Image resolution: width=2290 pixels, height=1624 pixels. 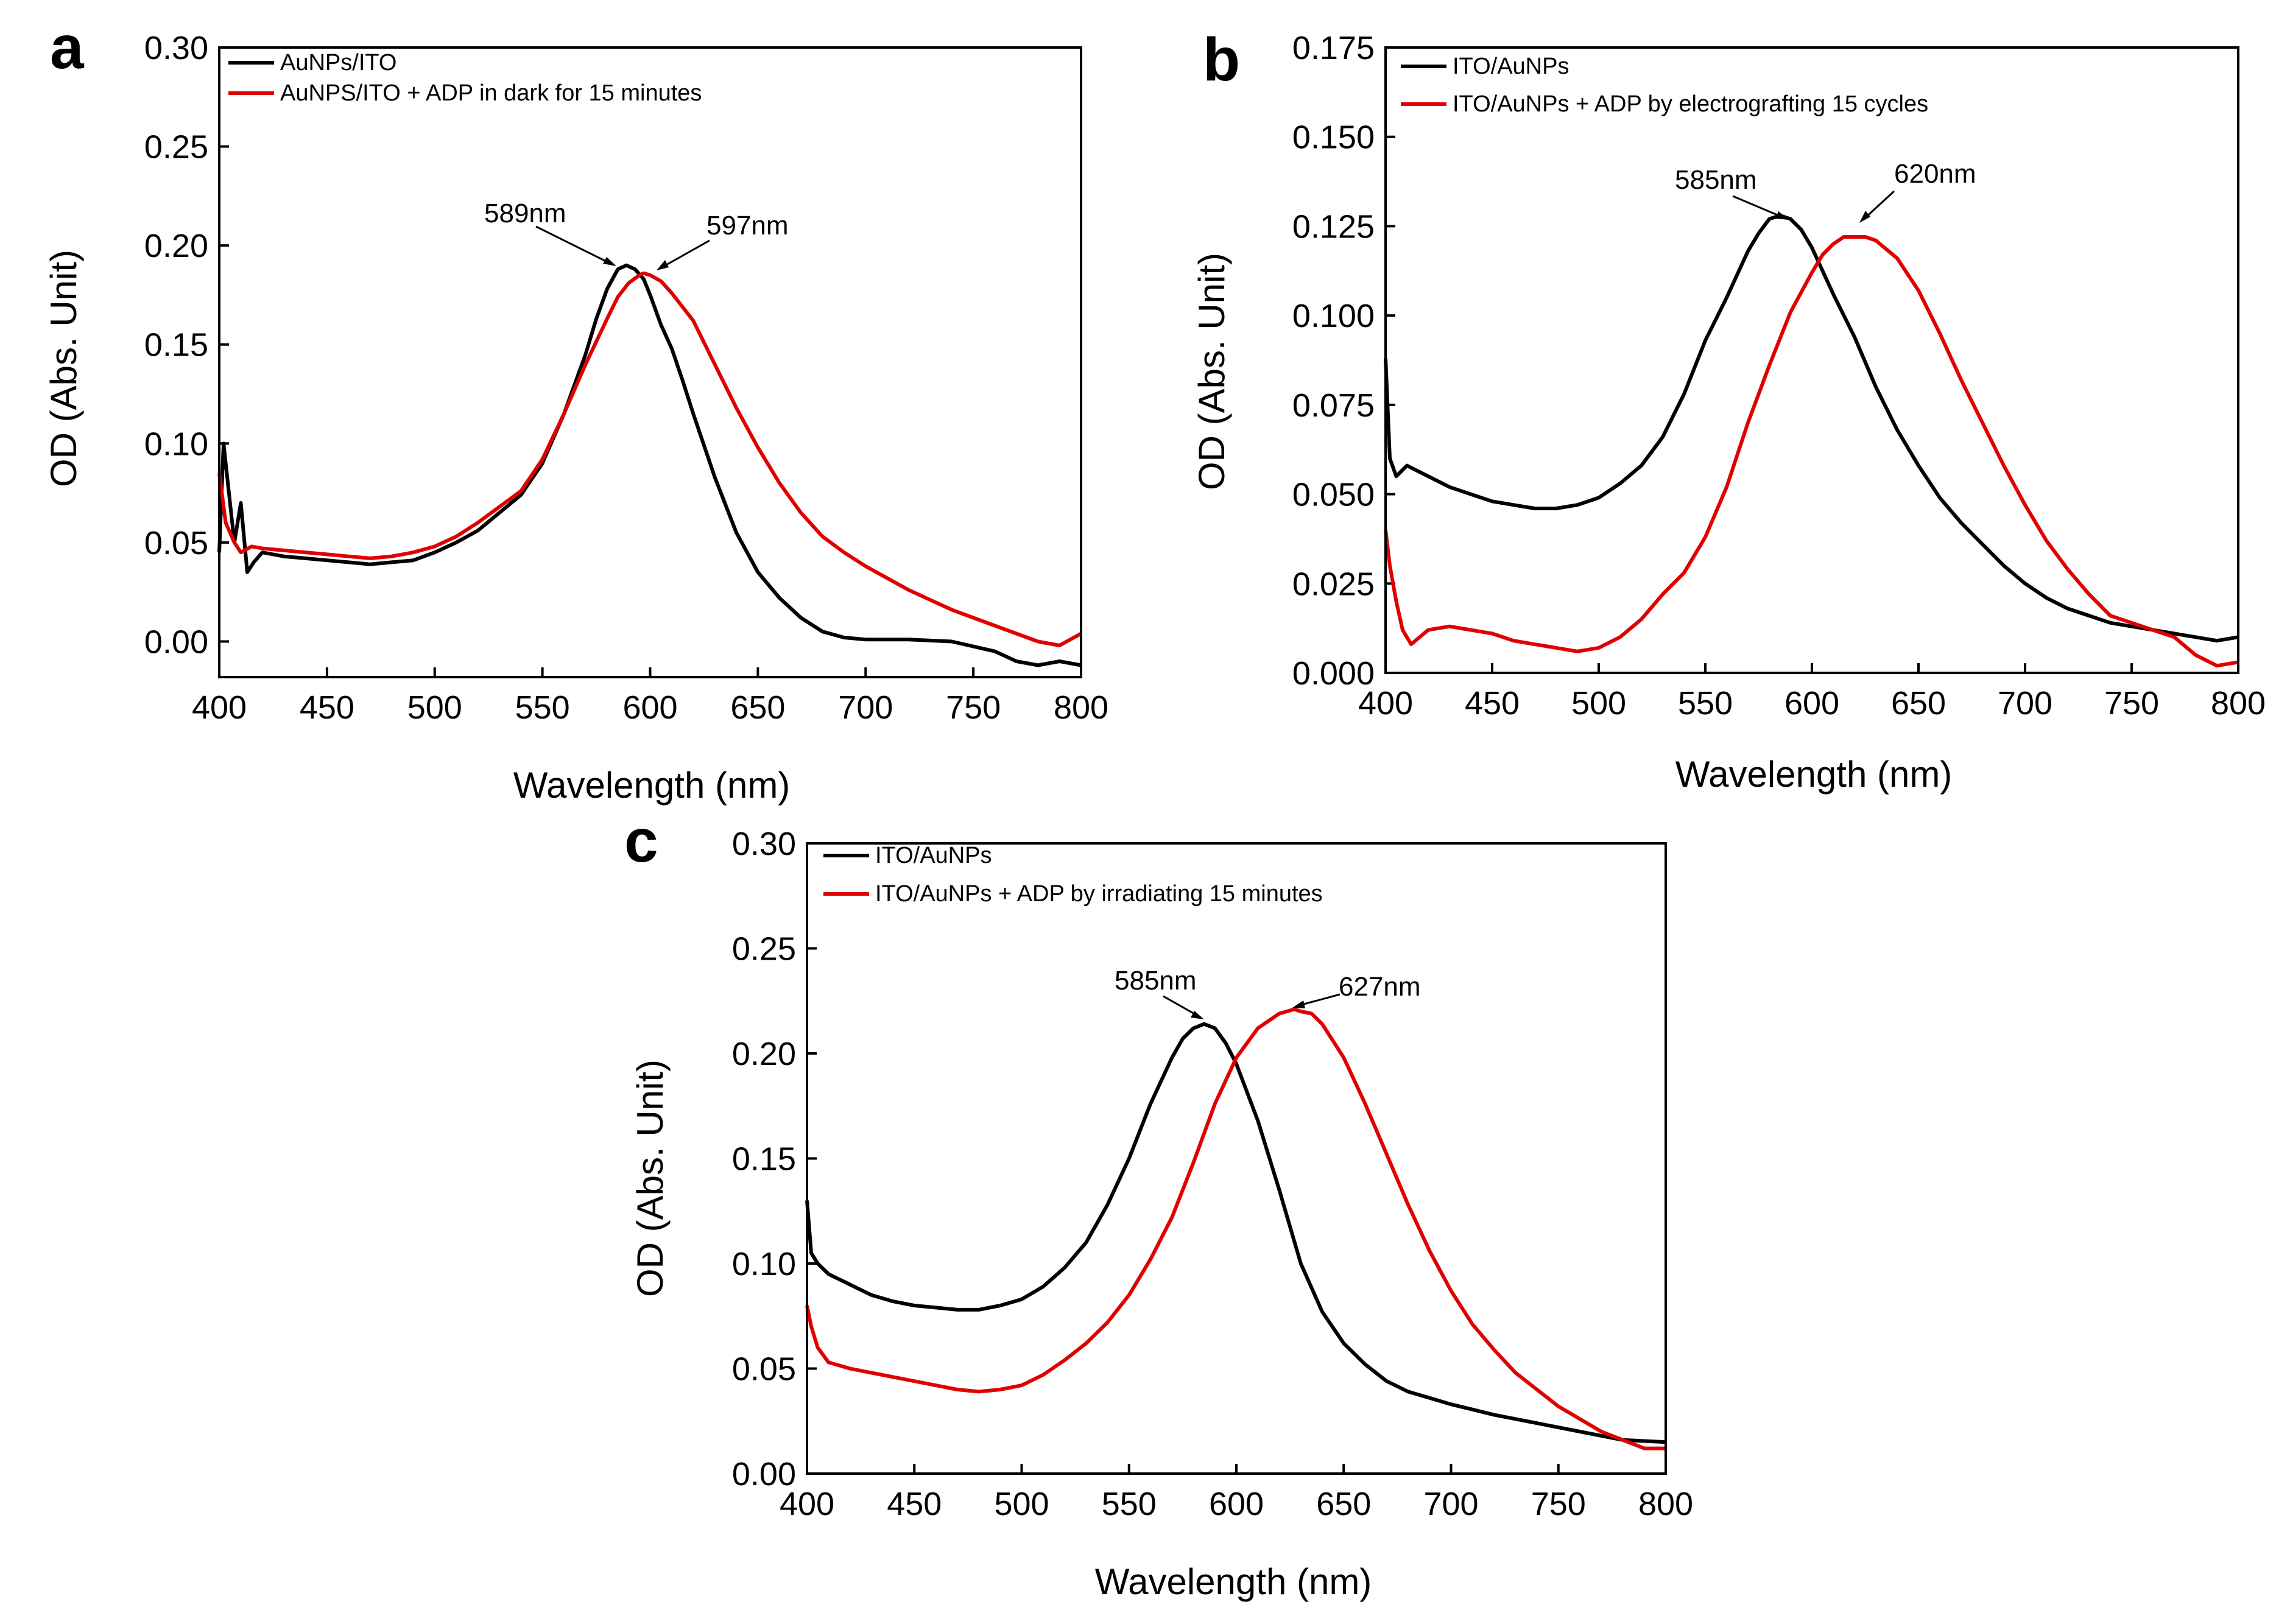 I want to click on data-lines-a, so click(x=649, y=465).